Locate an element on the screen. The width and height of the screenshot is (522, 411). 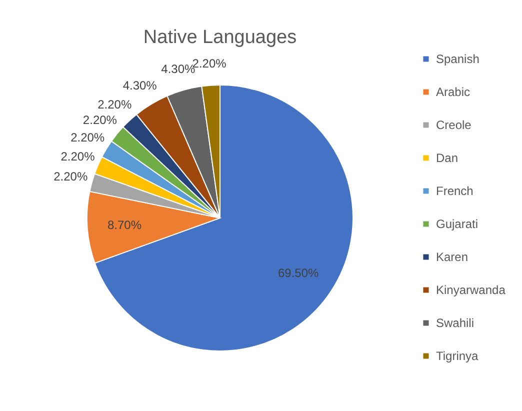
legend-label: Creole is located at coordinates (454, 125).